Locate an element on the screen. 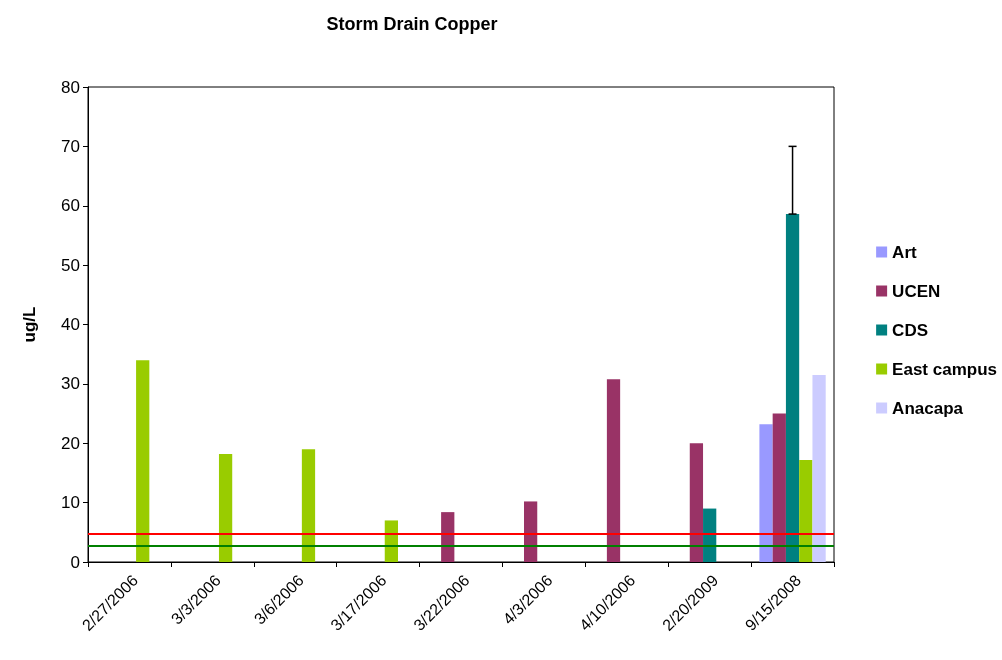  y-tick-label: 80 is located at coordinates (70, 87).